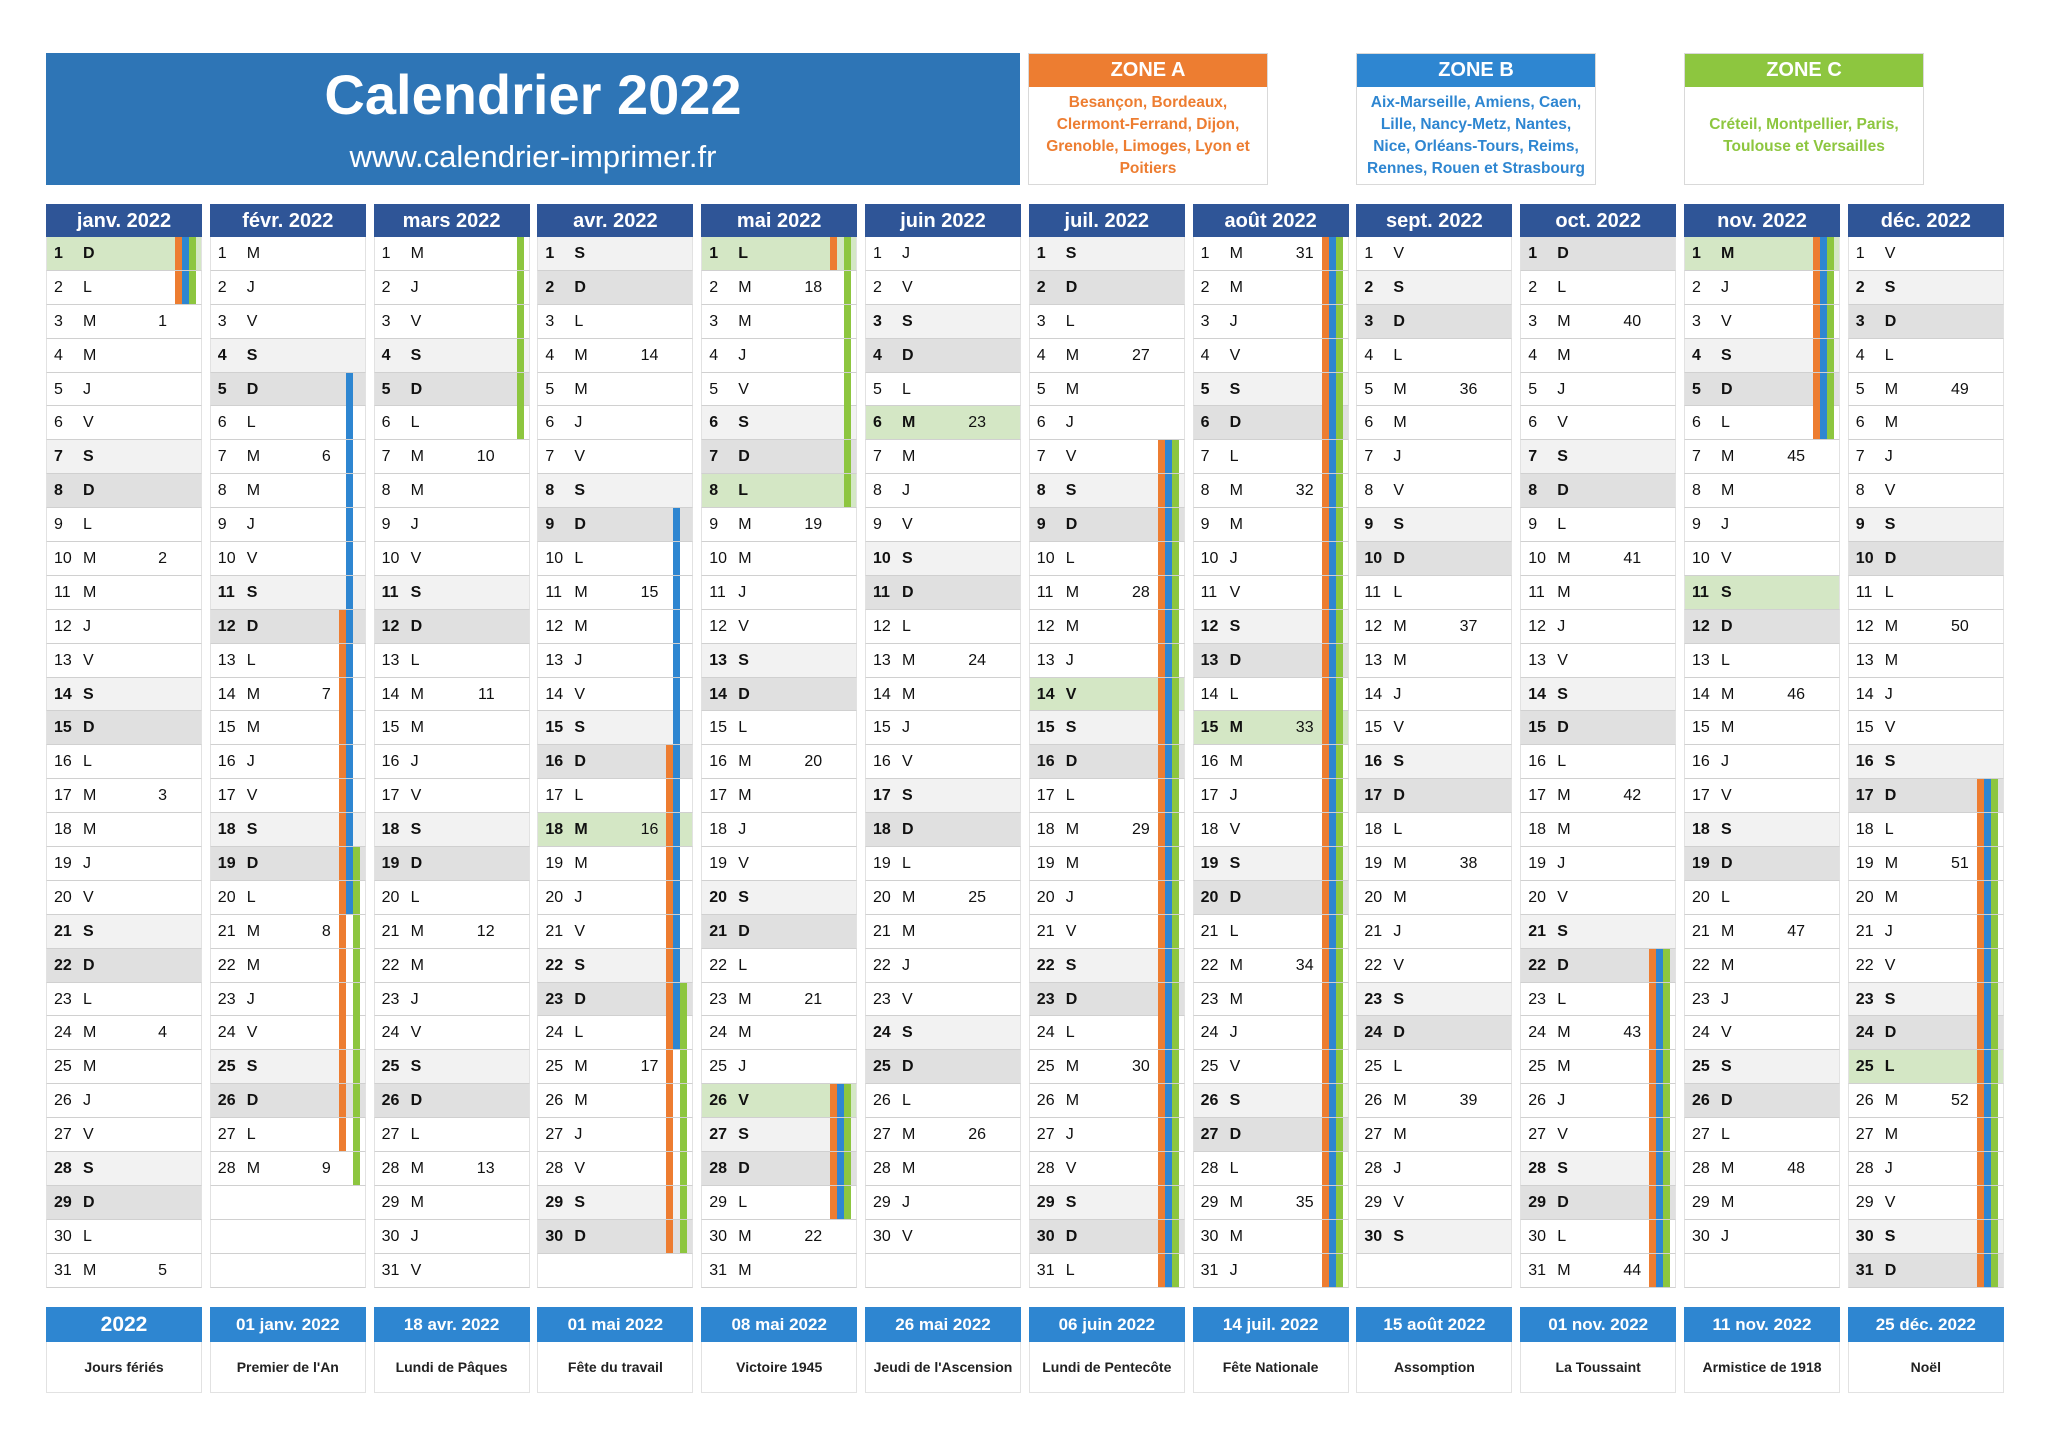 This screenshot has width=2048, height=1448. I want to click on day-row: 18 S, so click(1762, 830).